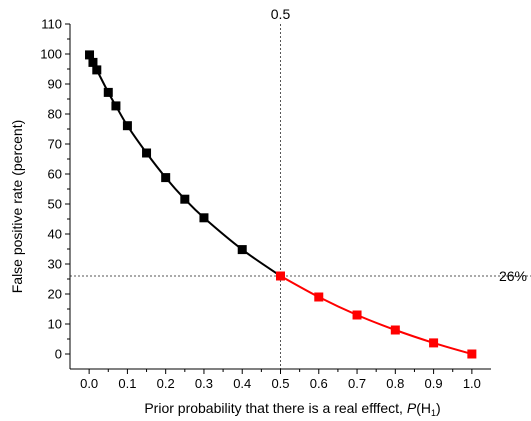 This screenshot has width=531, height=421. I want to click on x-tick-label: 0.7, so click(357, 383).